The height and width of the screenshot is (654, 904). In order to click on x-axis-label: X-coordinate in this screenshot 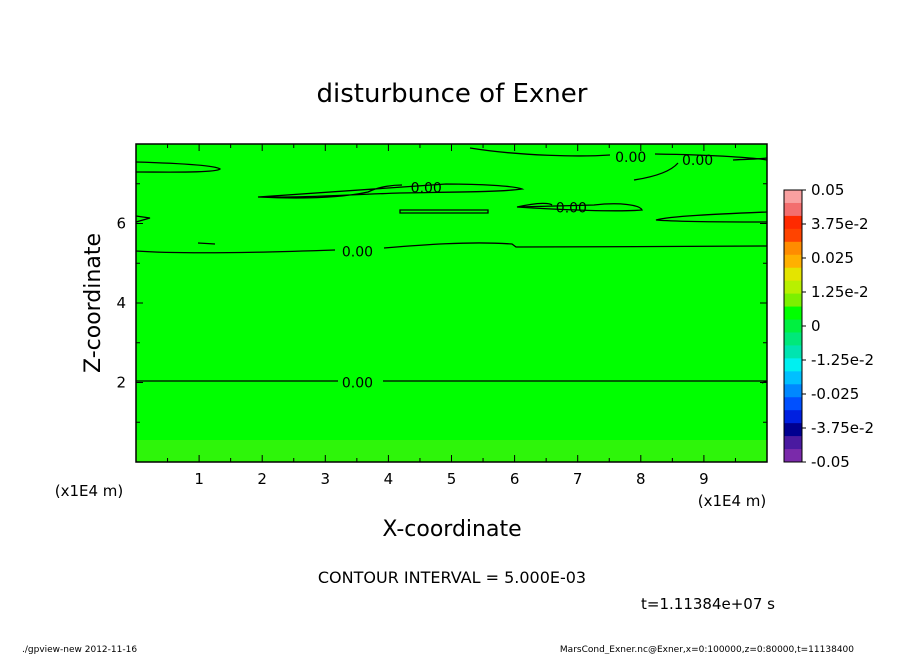, I will do `click(451, 529)`.